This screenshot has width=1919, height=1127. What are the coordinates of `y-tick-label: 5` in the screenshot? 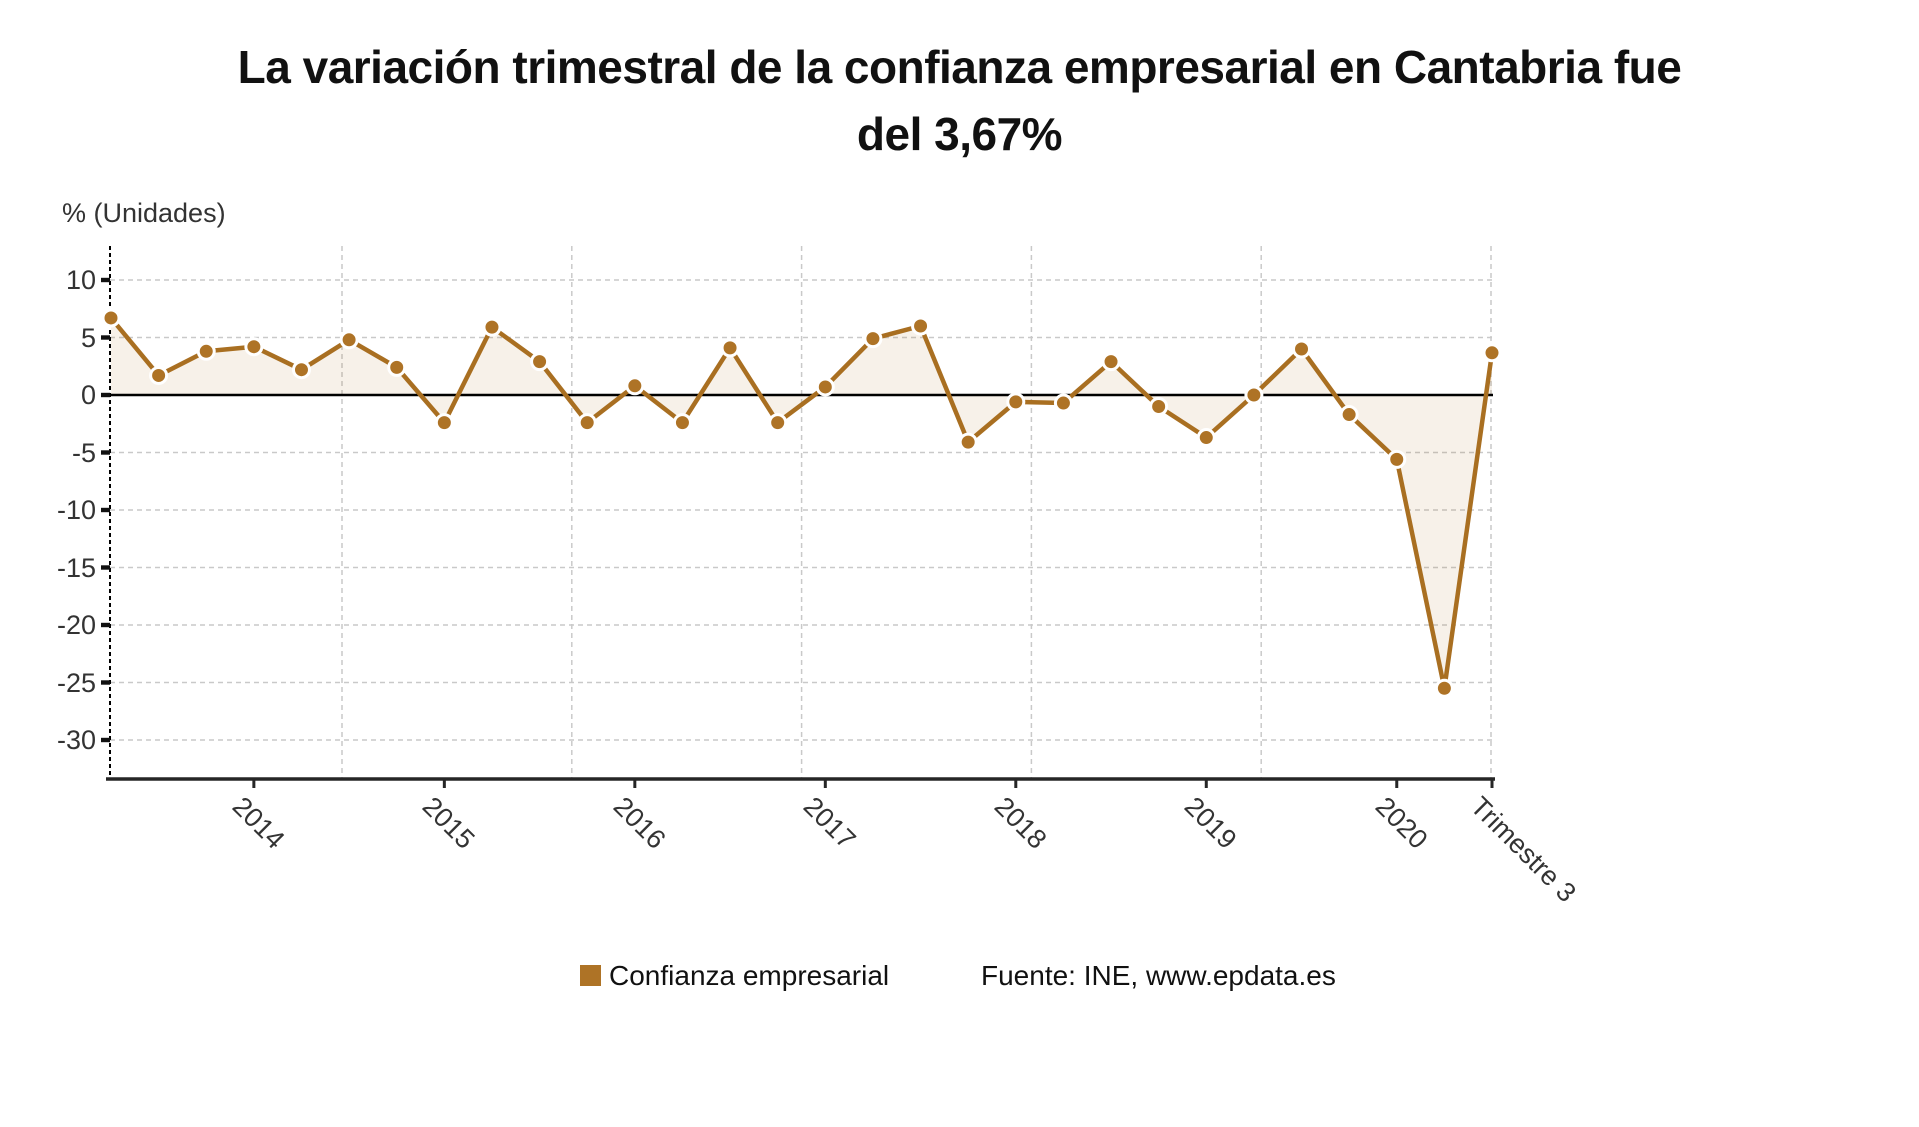 It's located at (88, 337).